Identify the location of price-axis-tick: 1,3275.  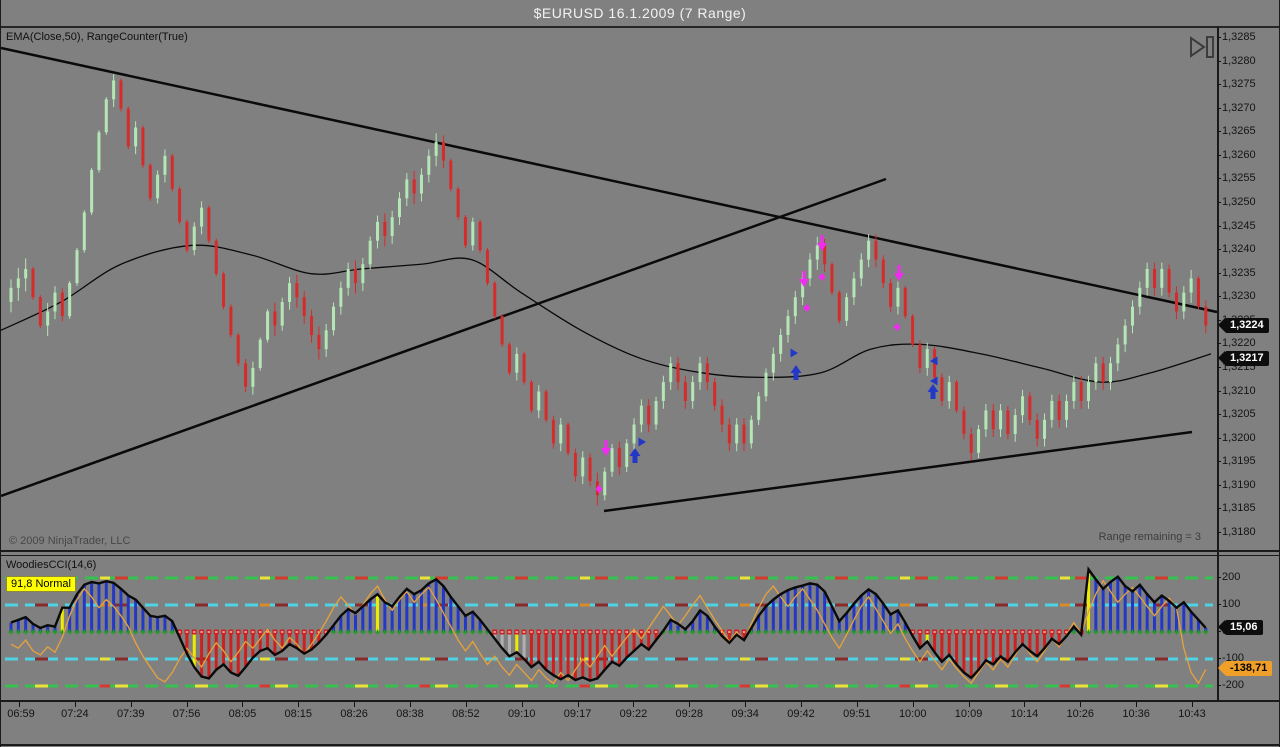
(1236, 84).